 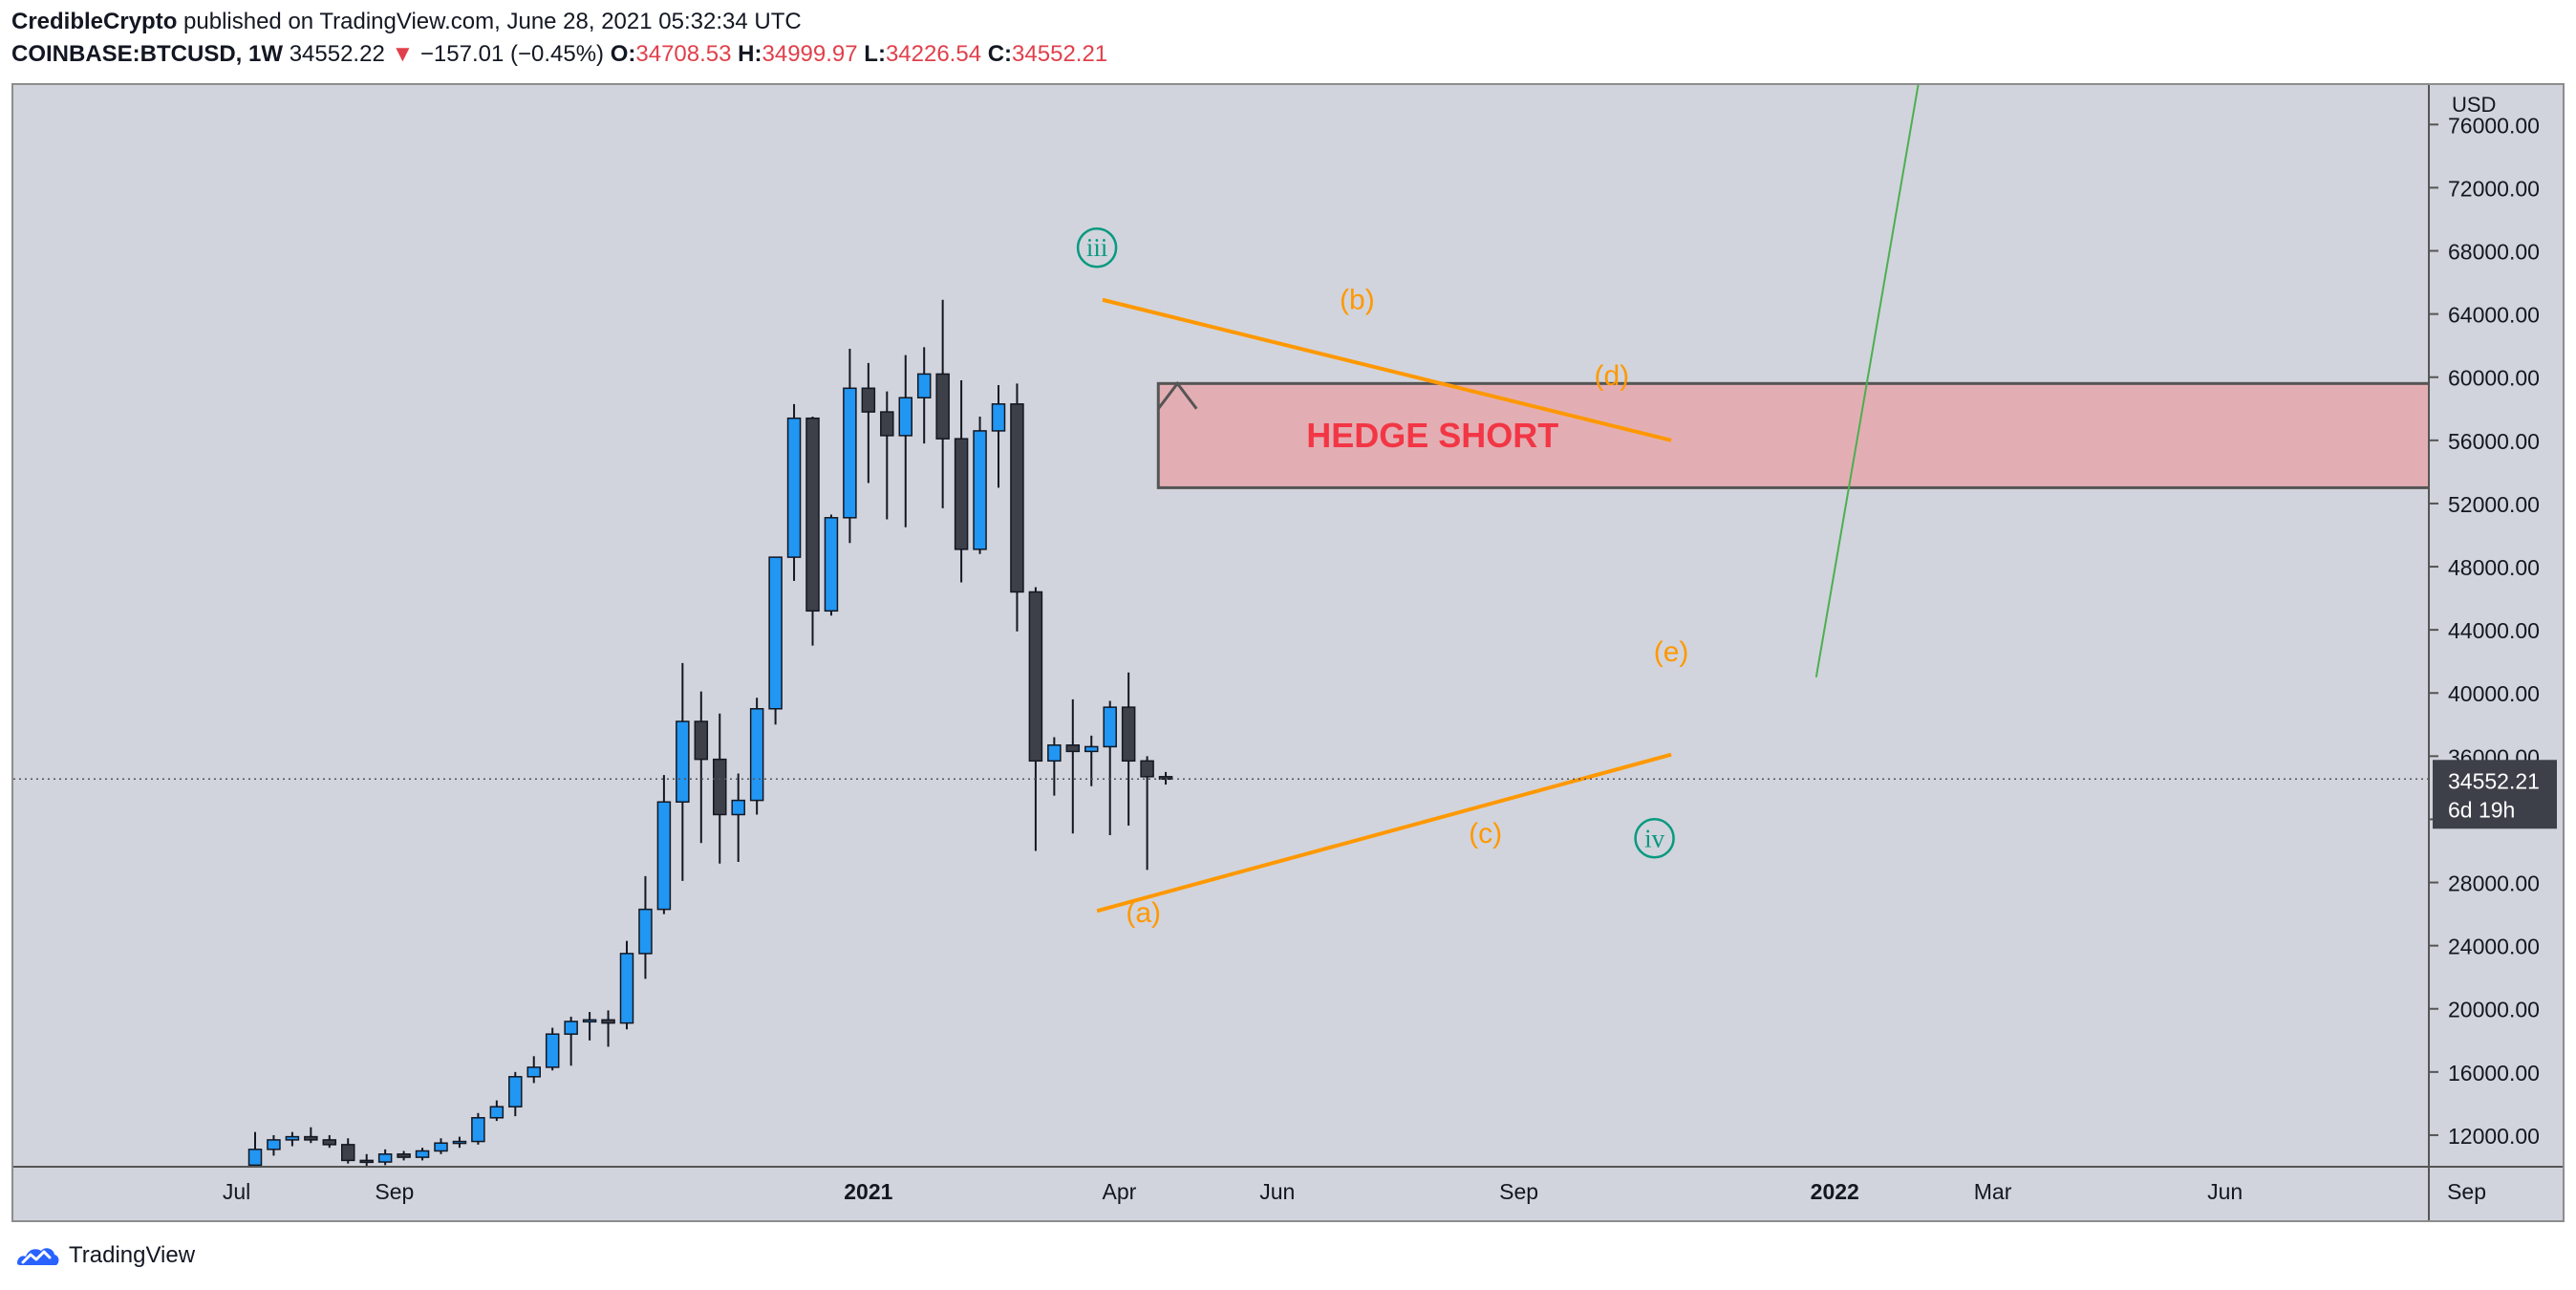 I want to click on lower-trendline, so click(x=1384, y=833).